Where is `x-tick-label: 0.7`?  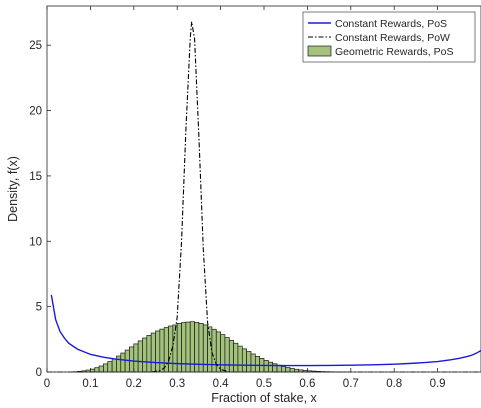 x-tick-label: 0.7 is located at coordinates (351, 384).